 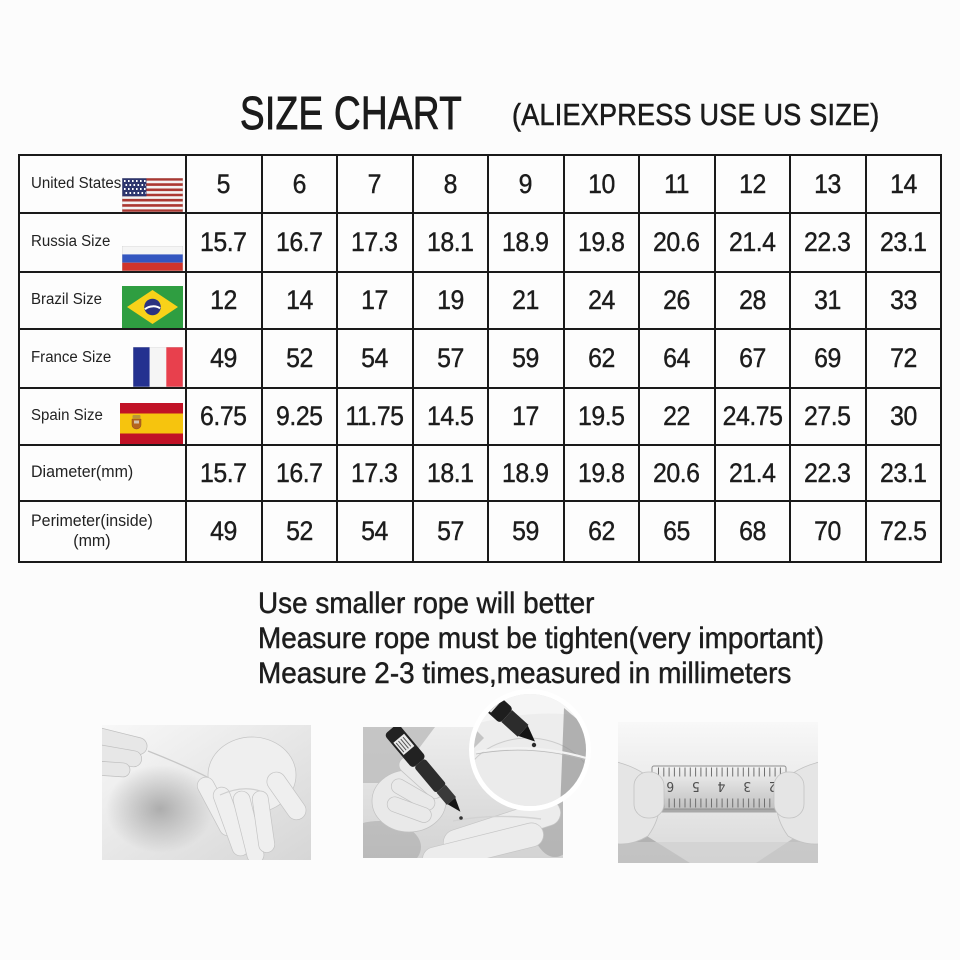 I want to click on size-value: 21.4, so click(x=752, y=472).